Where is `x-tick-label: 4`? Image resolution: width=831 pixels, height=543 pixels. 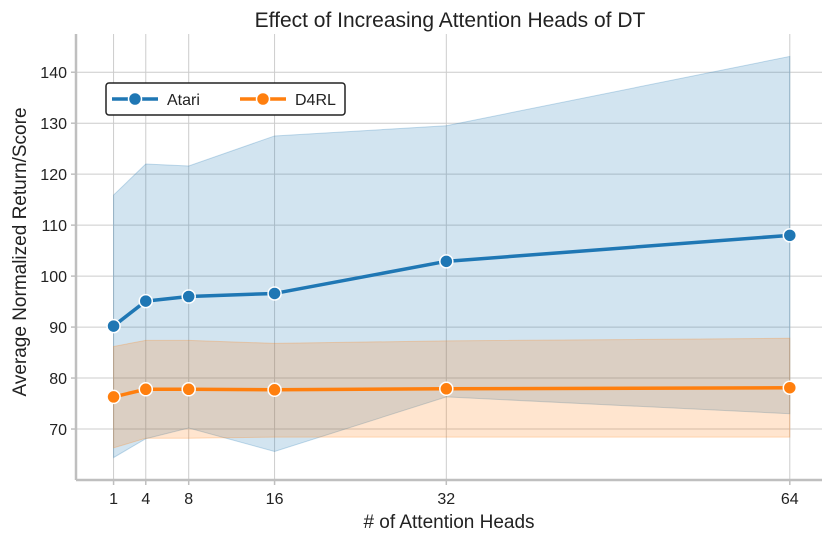 x-tick-label: 4 is located at coordinates (145, 499).